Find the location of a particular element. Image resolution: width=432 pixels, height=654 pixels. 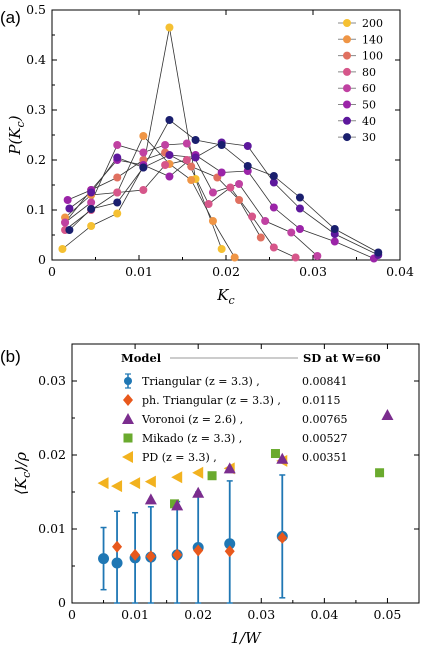

data-point-circle is located at coordinates (104, 559).